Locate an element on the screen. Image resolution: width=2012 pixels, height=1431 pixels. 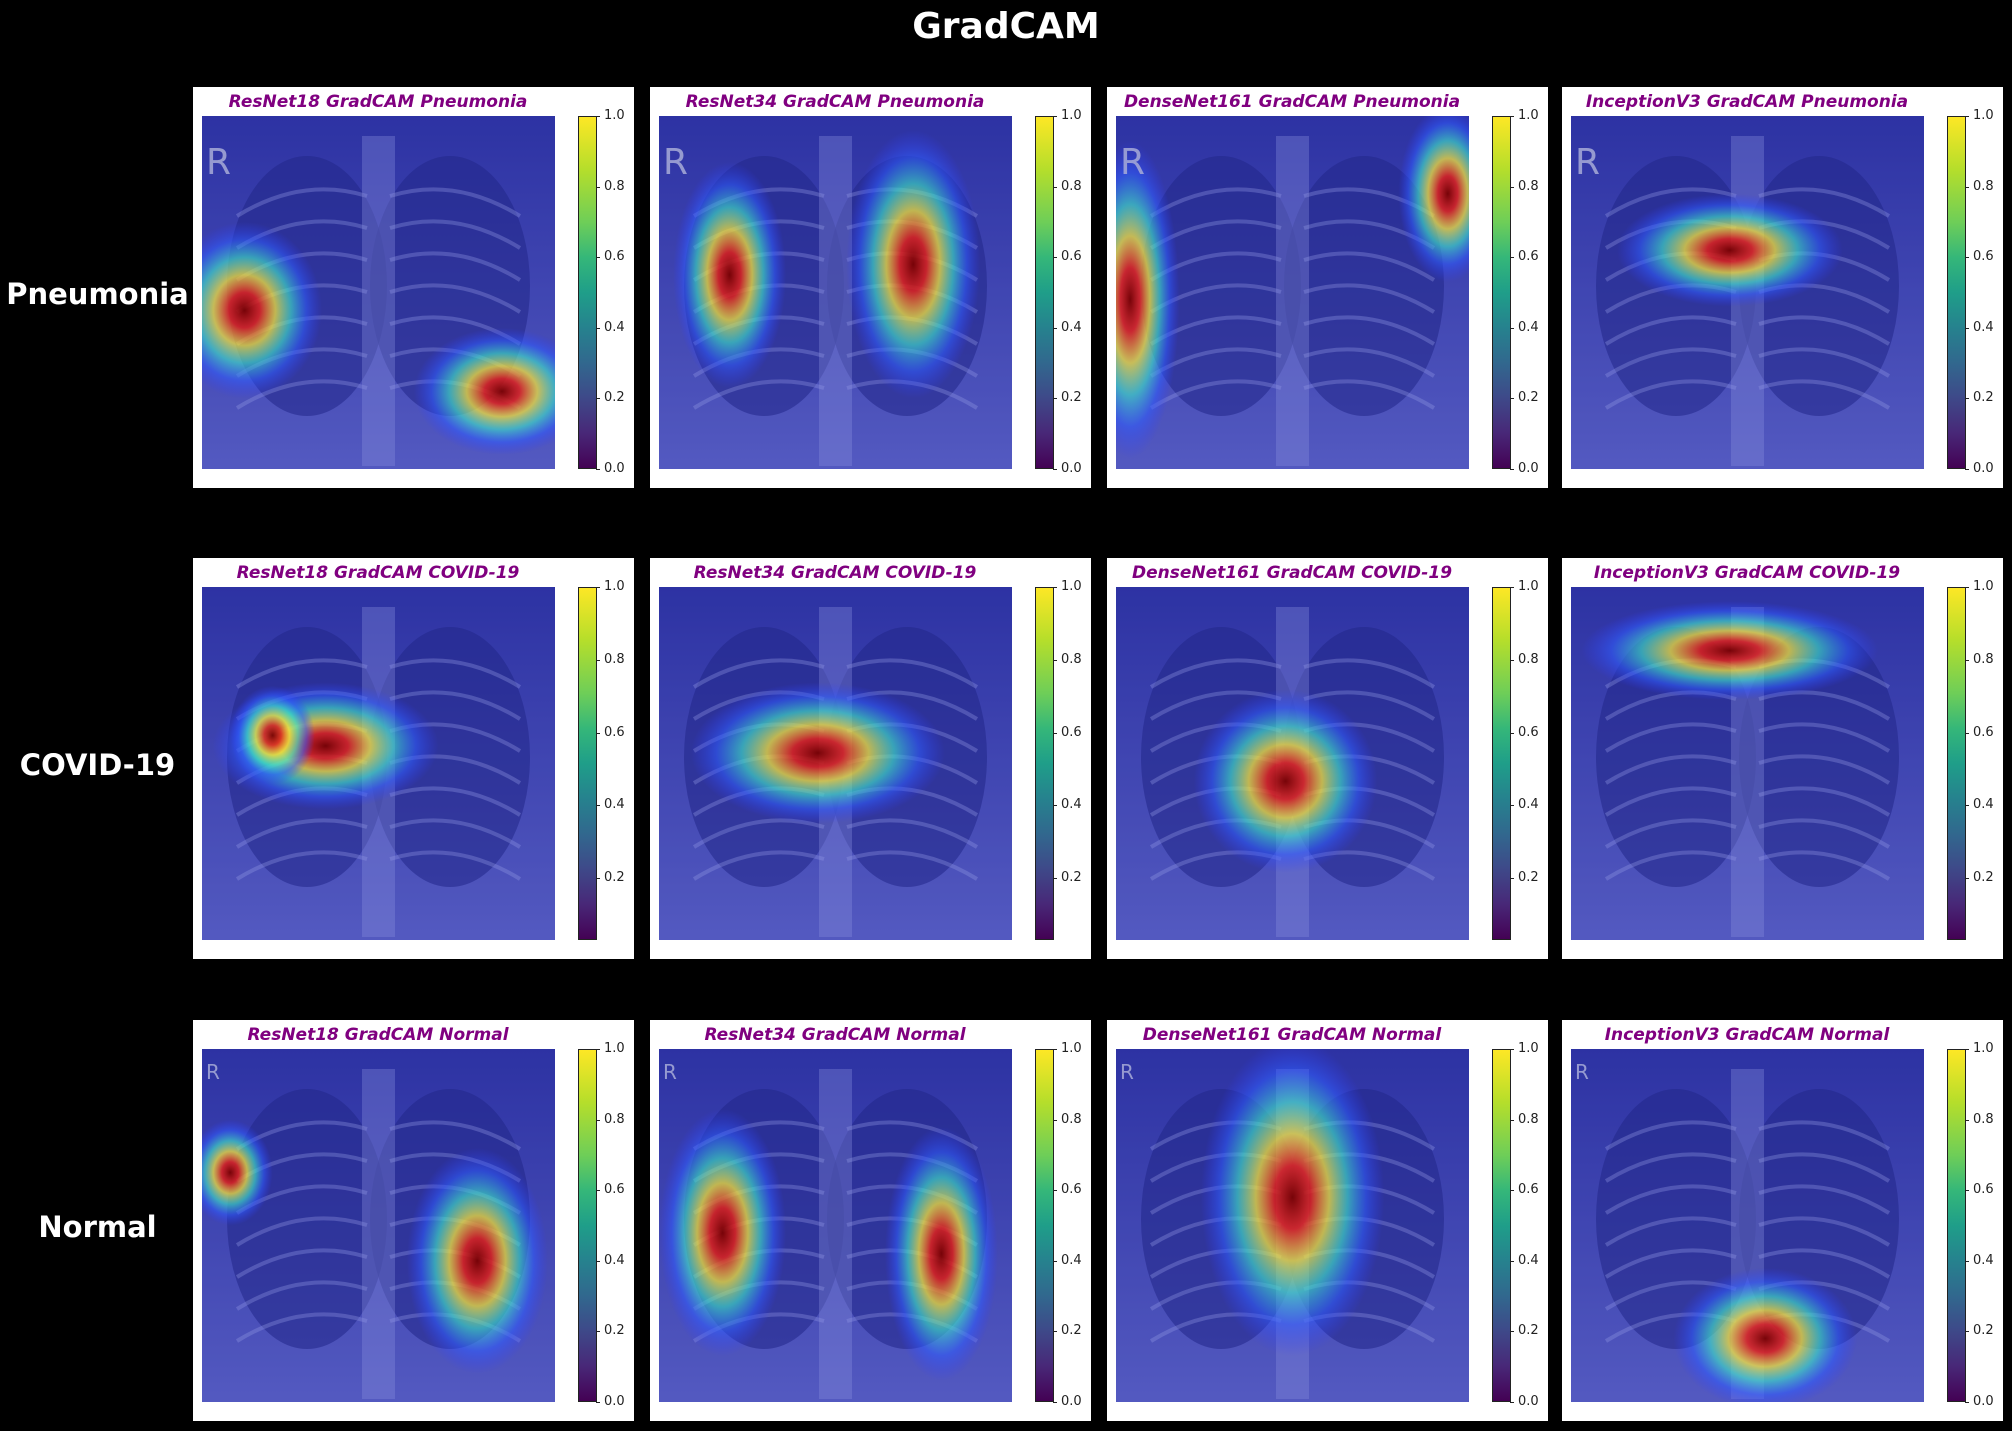
panel-title: ResNet34 GradCAM Normal is located at coordinates (835, 1035).